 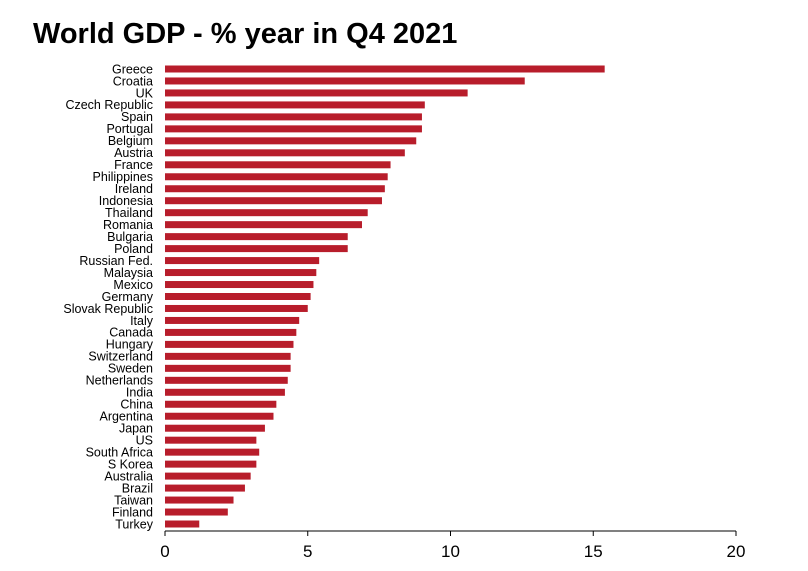 I want to click on category-label: Finland, so click(x=132, y=512).